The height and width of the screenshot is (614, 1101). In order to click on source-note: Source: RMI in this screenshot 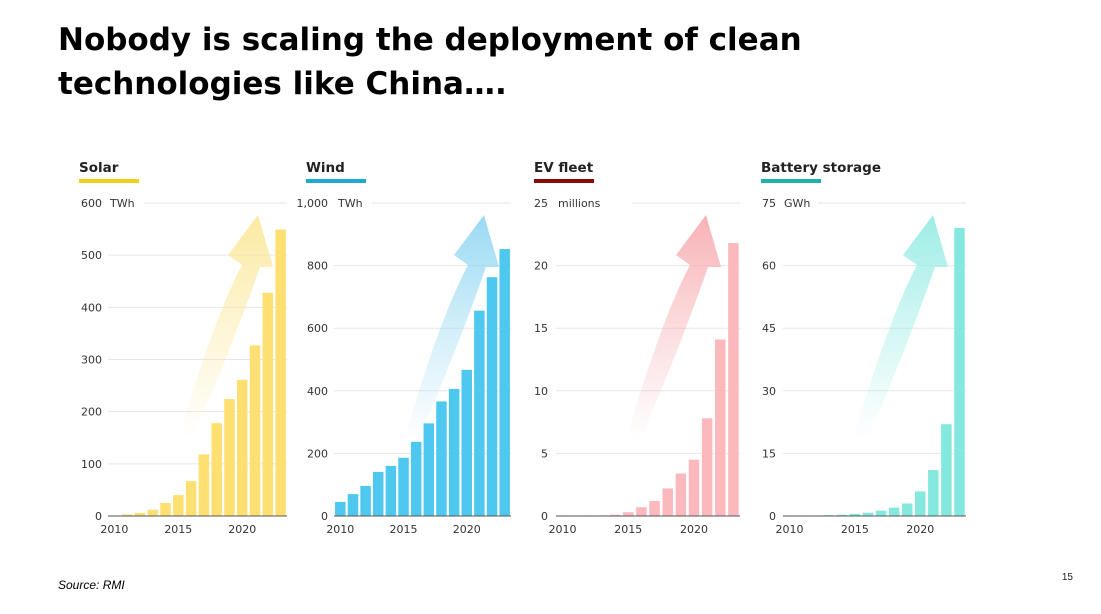, I will do `click(91, 585)`.